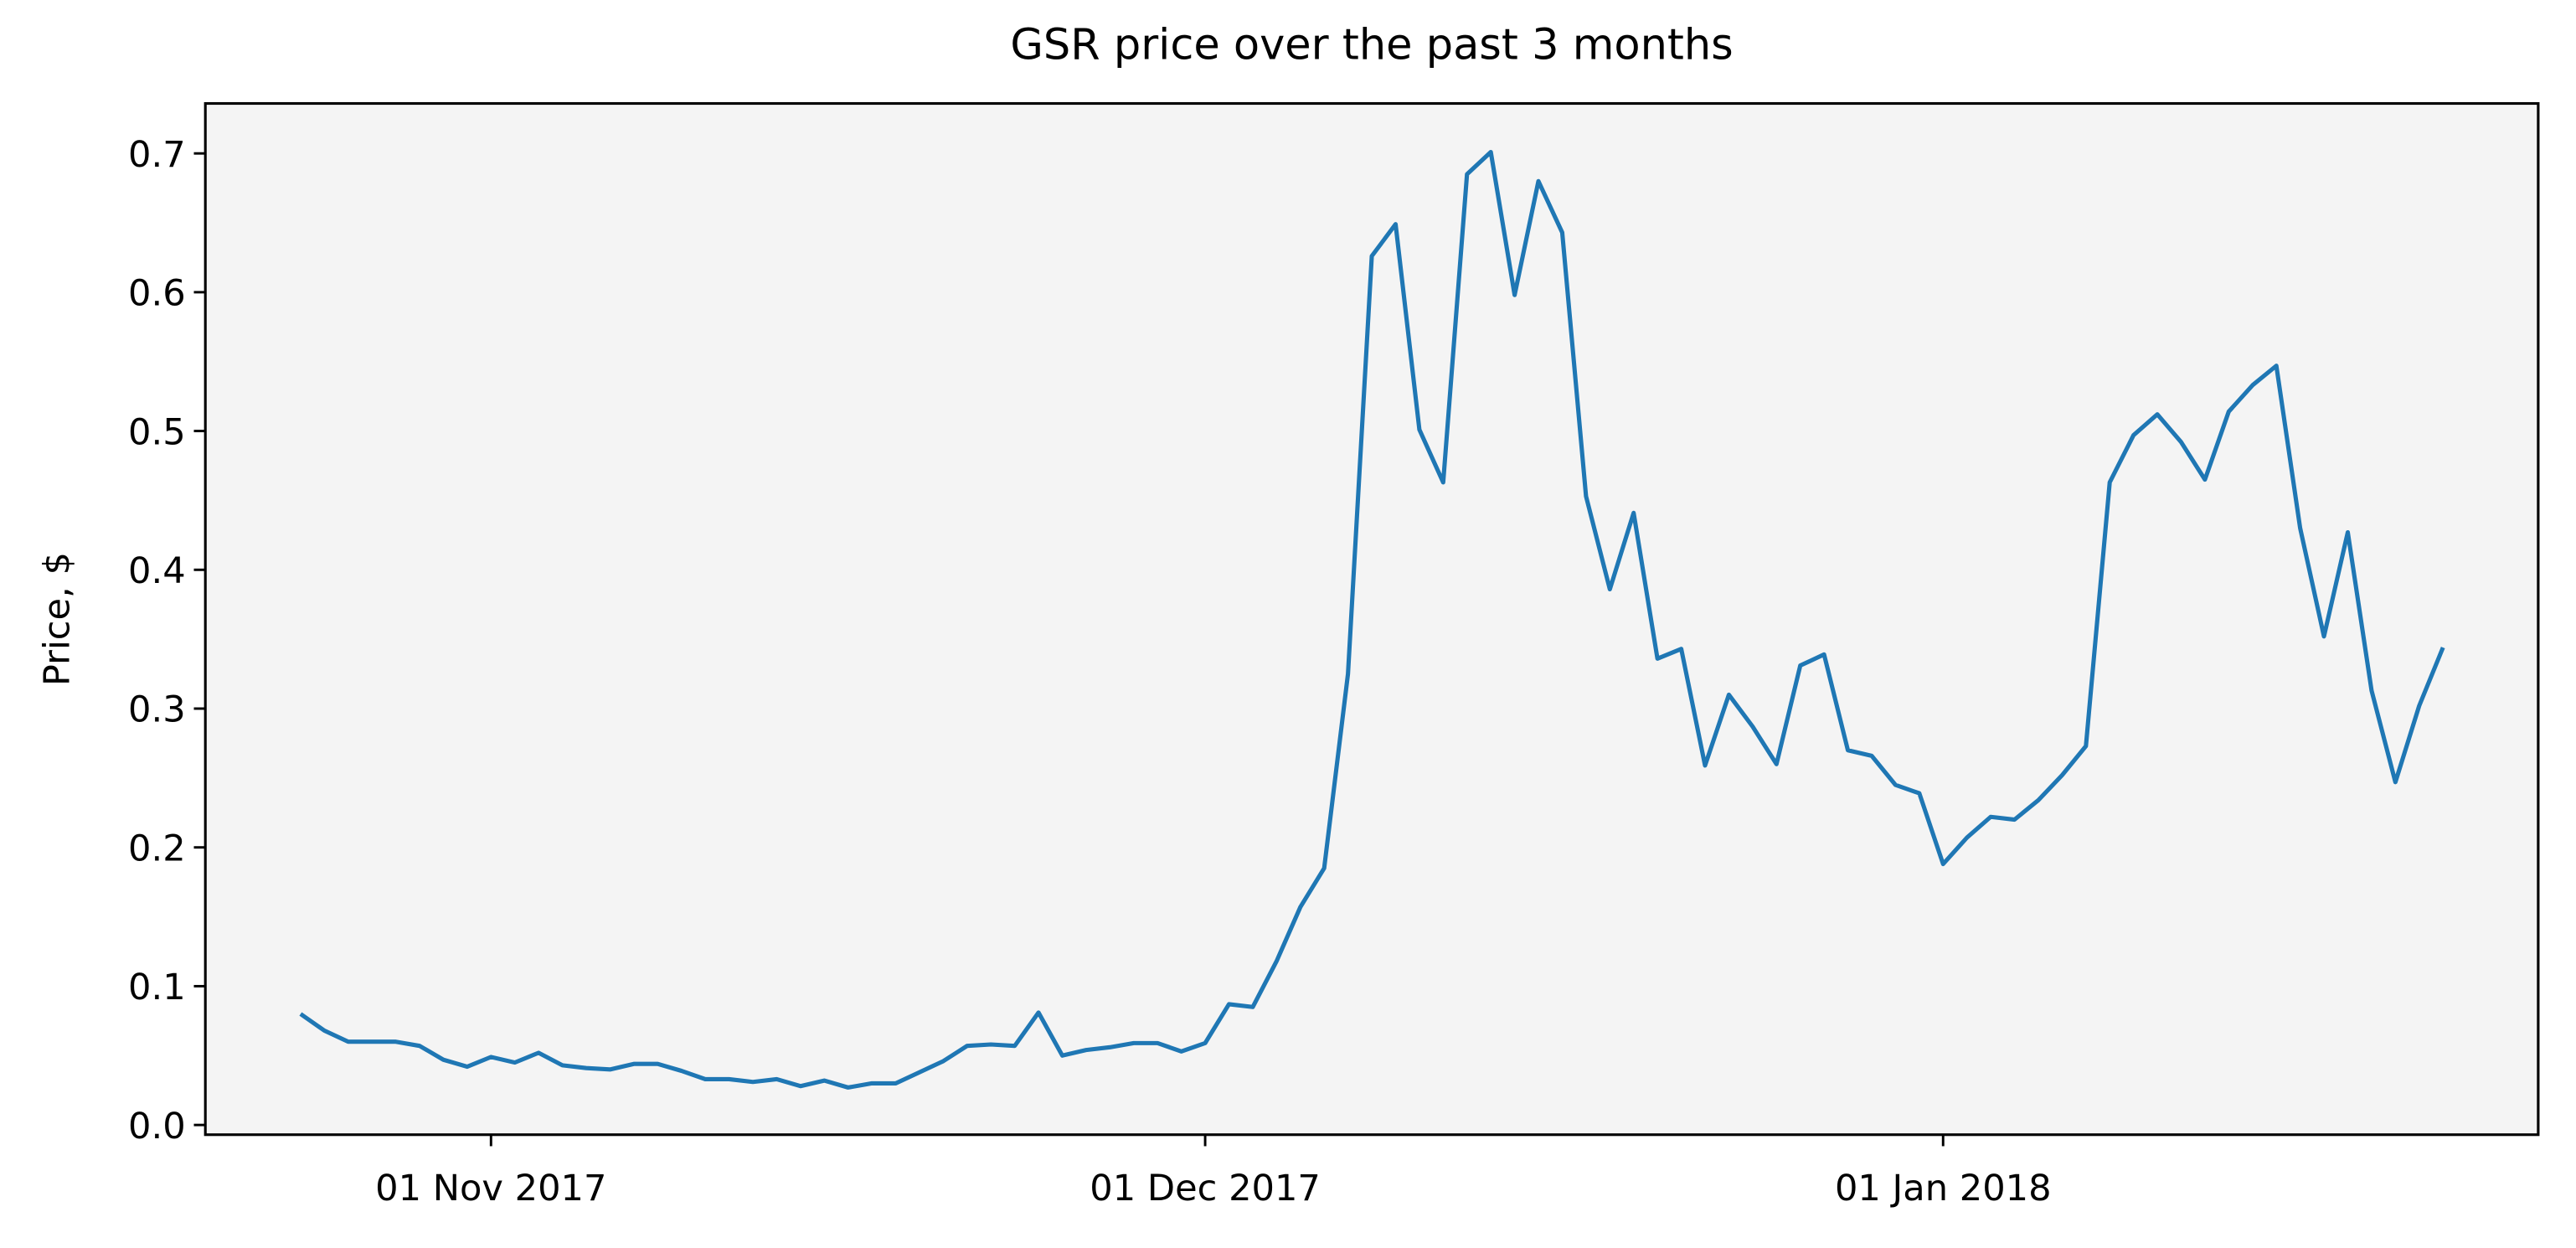  I want to click on y-tick-label: 0.4, so click(157, 571).